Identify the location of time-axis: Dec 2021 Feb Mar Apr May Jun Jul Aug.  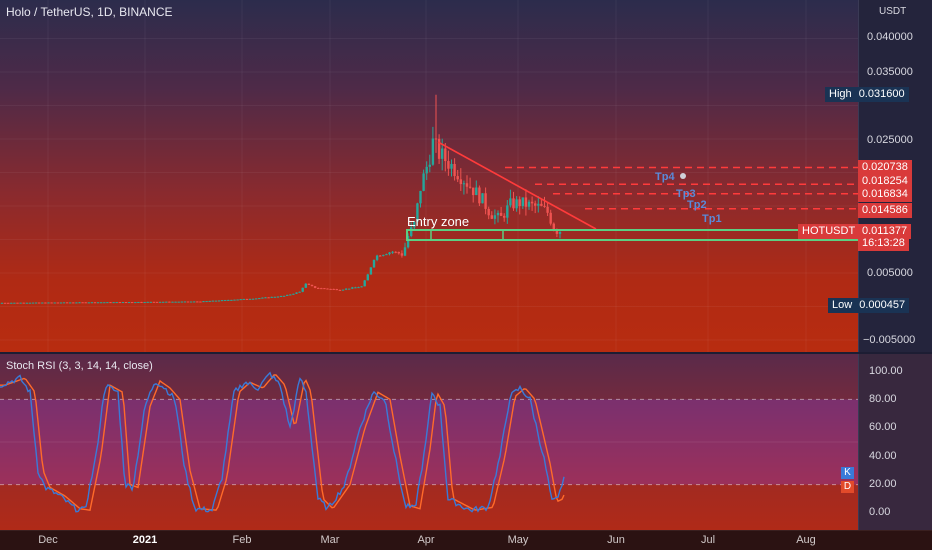
(466, 540).